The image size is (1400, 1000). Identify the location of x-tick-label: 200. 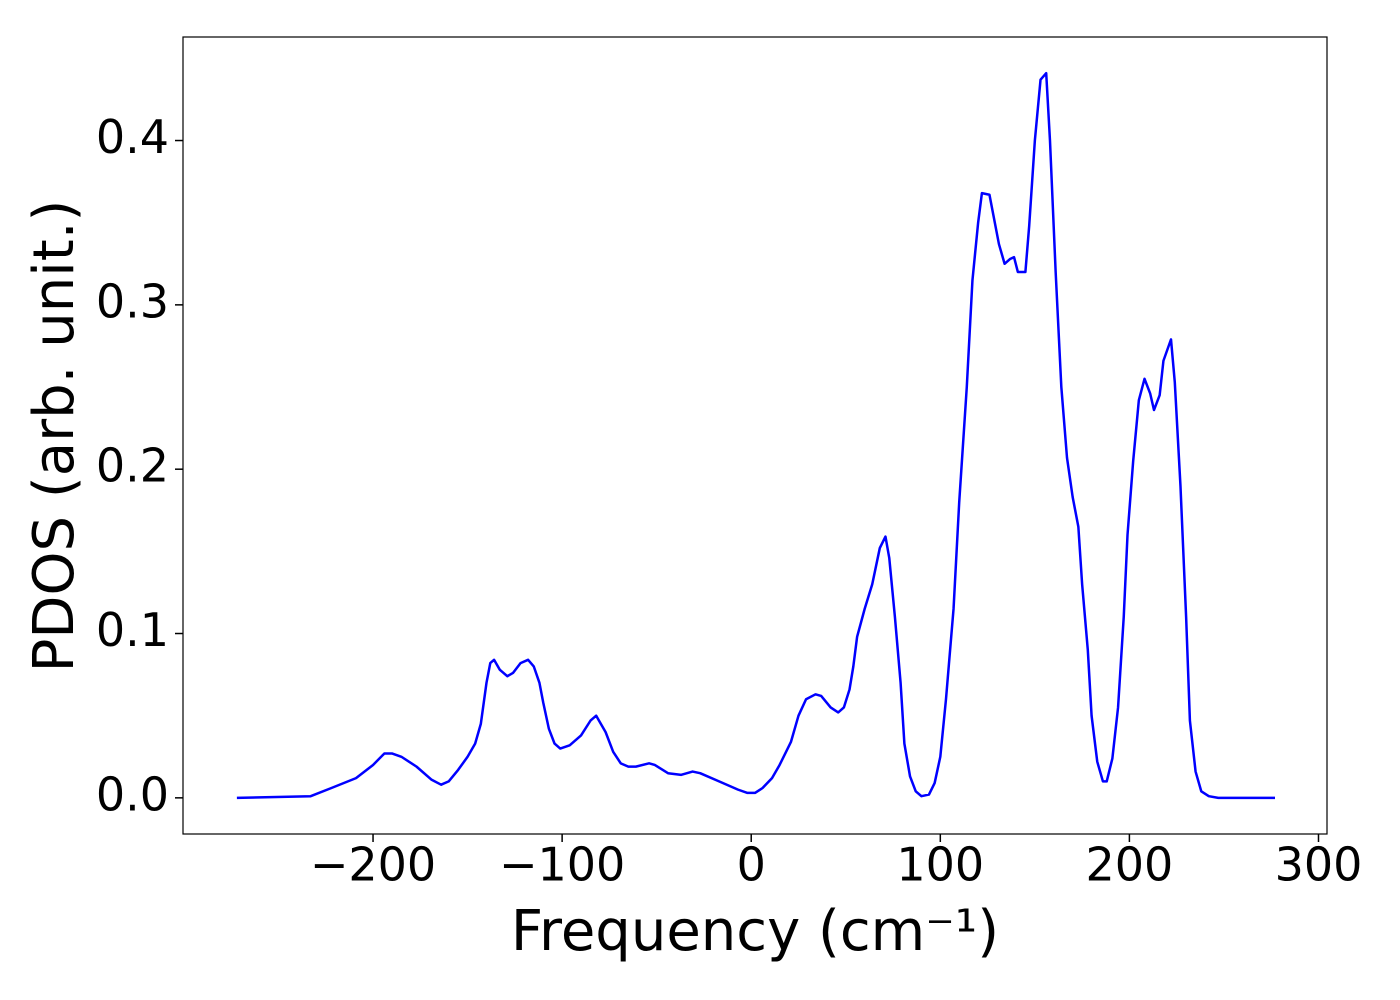
(1129, 865).